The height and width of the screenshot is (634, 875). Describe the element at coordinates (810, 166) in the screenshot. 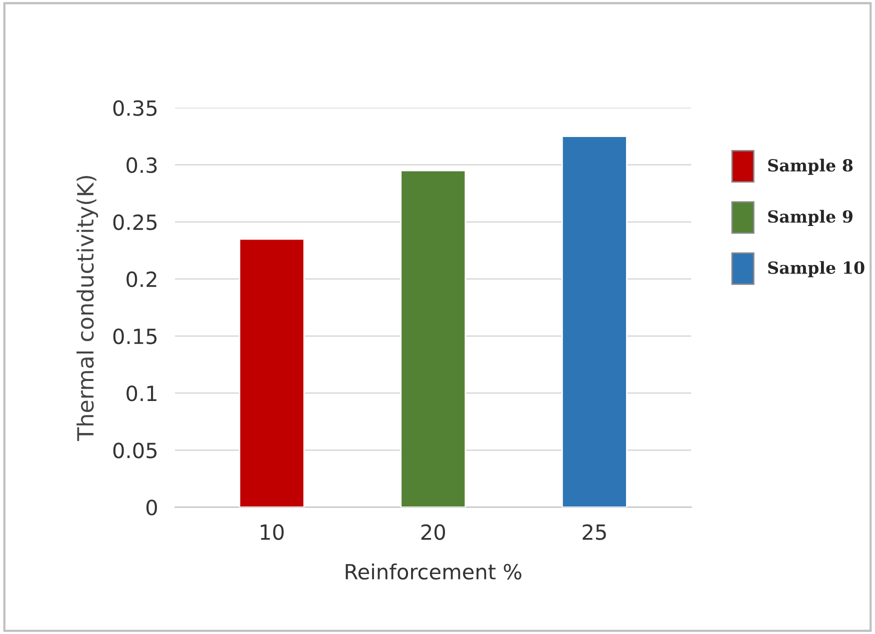

I see `legend-label: Sample 8` at that location.